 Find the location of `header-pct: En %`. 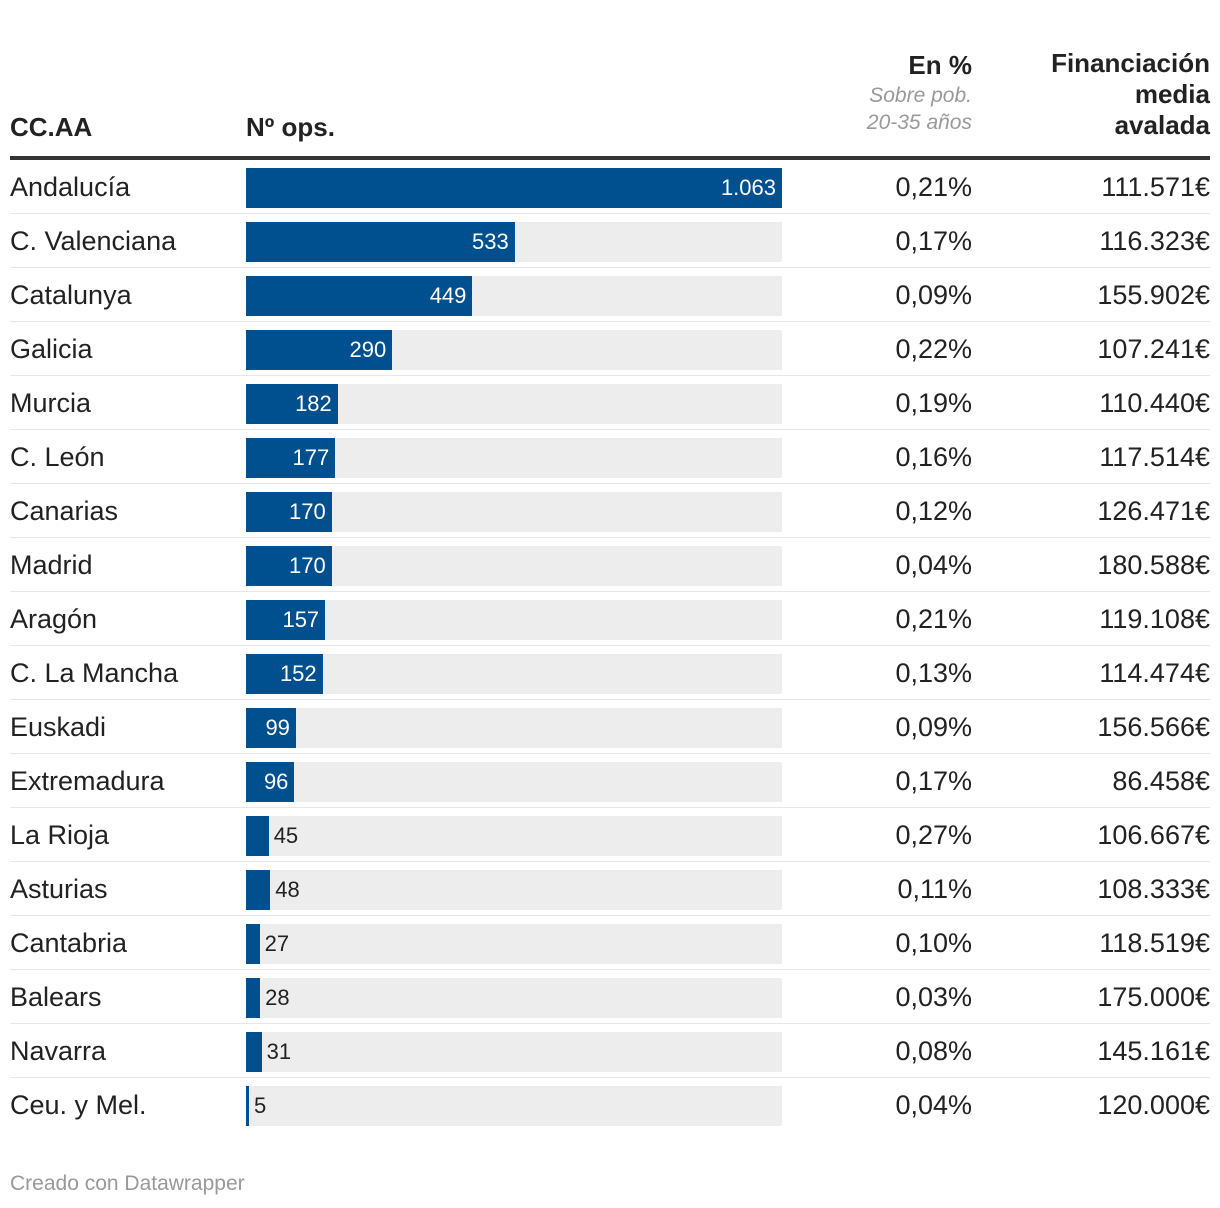

header-pct: En % is located at coordinates (940, 65).